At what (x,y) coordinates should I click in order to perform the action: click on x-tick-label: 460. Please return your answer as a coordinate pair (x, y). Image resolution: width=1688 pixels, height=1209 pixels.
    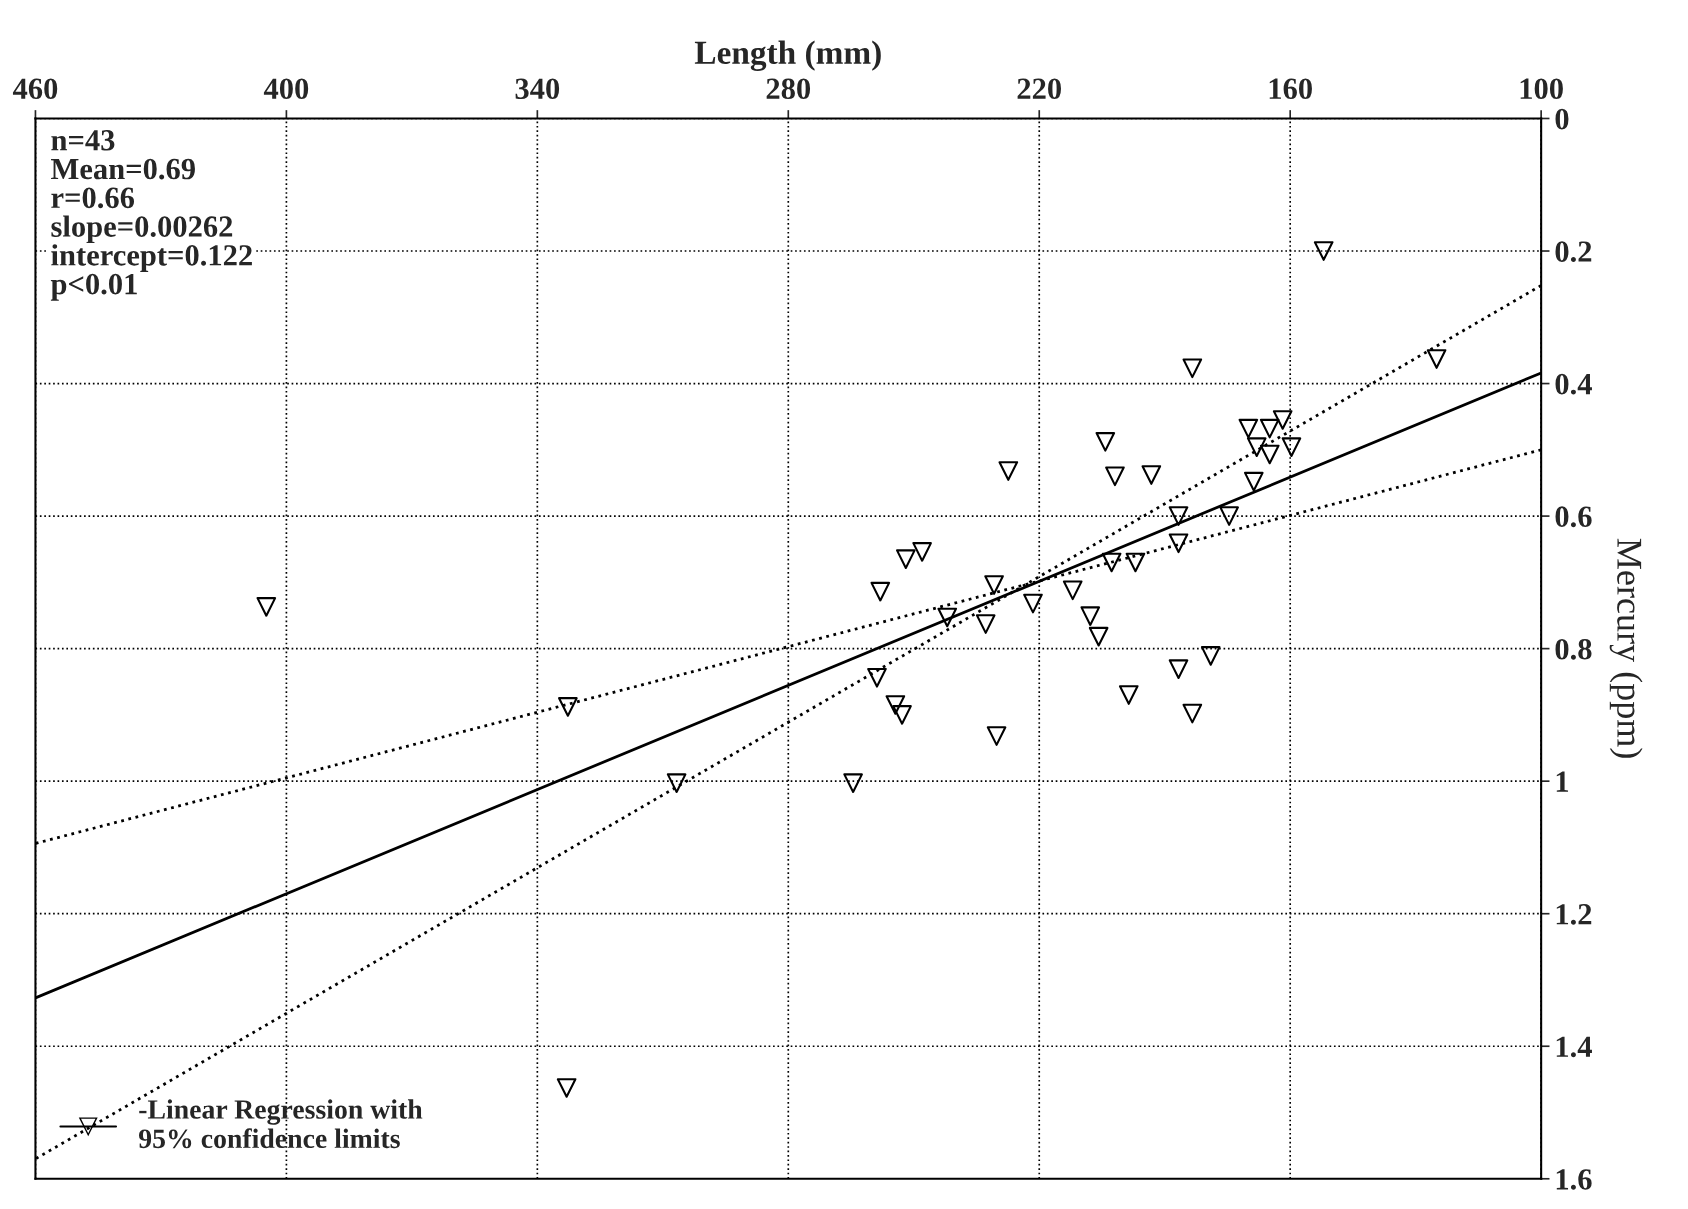
    Looking at the image, I should click on (35, 89).